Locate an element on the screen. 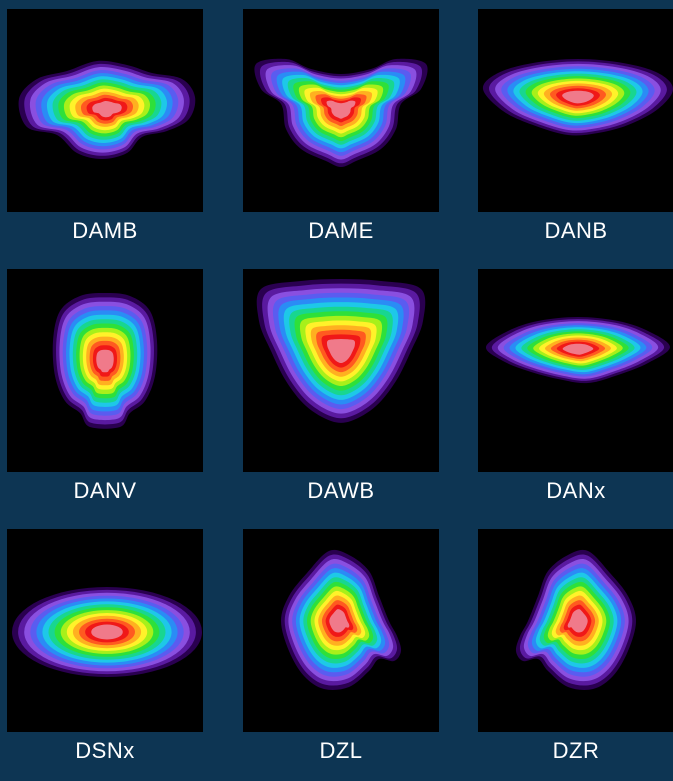  panel-label: DAME is located at coordinates (341, 230).